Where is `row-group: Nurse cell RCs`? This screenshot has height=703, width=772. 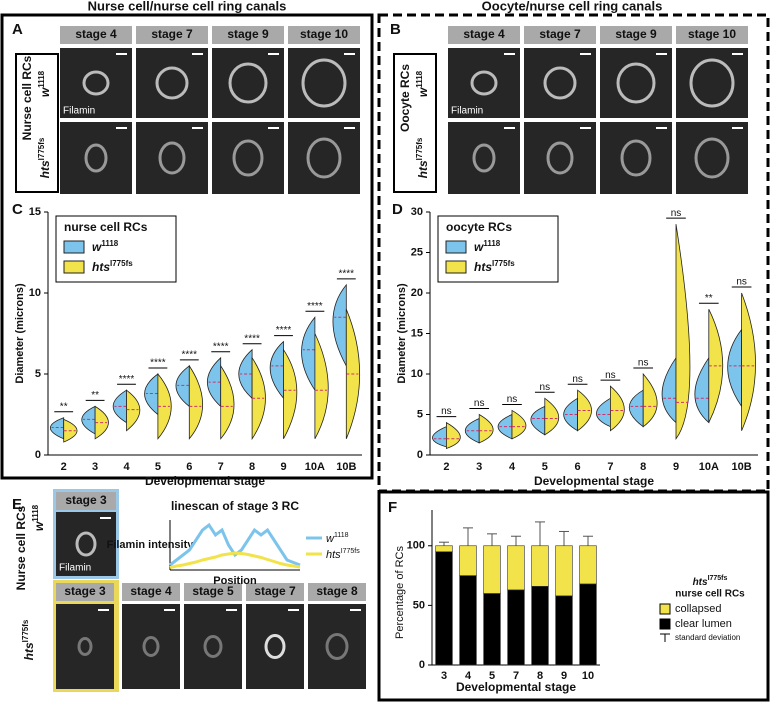
row-group: Nurse cell RCs is located at coordinates (27, 97).